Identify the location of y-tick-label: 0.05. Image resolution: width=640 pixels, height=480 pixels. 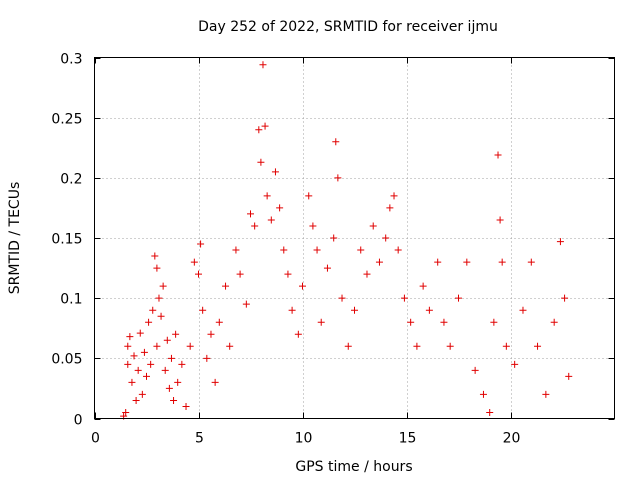
(66, 360).